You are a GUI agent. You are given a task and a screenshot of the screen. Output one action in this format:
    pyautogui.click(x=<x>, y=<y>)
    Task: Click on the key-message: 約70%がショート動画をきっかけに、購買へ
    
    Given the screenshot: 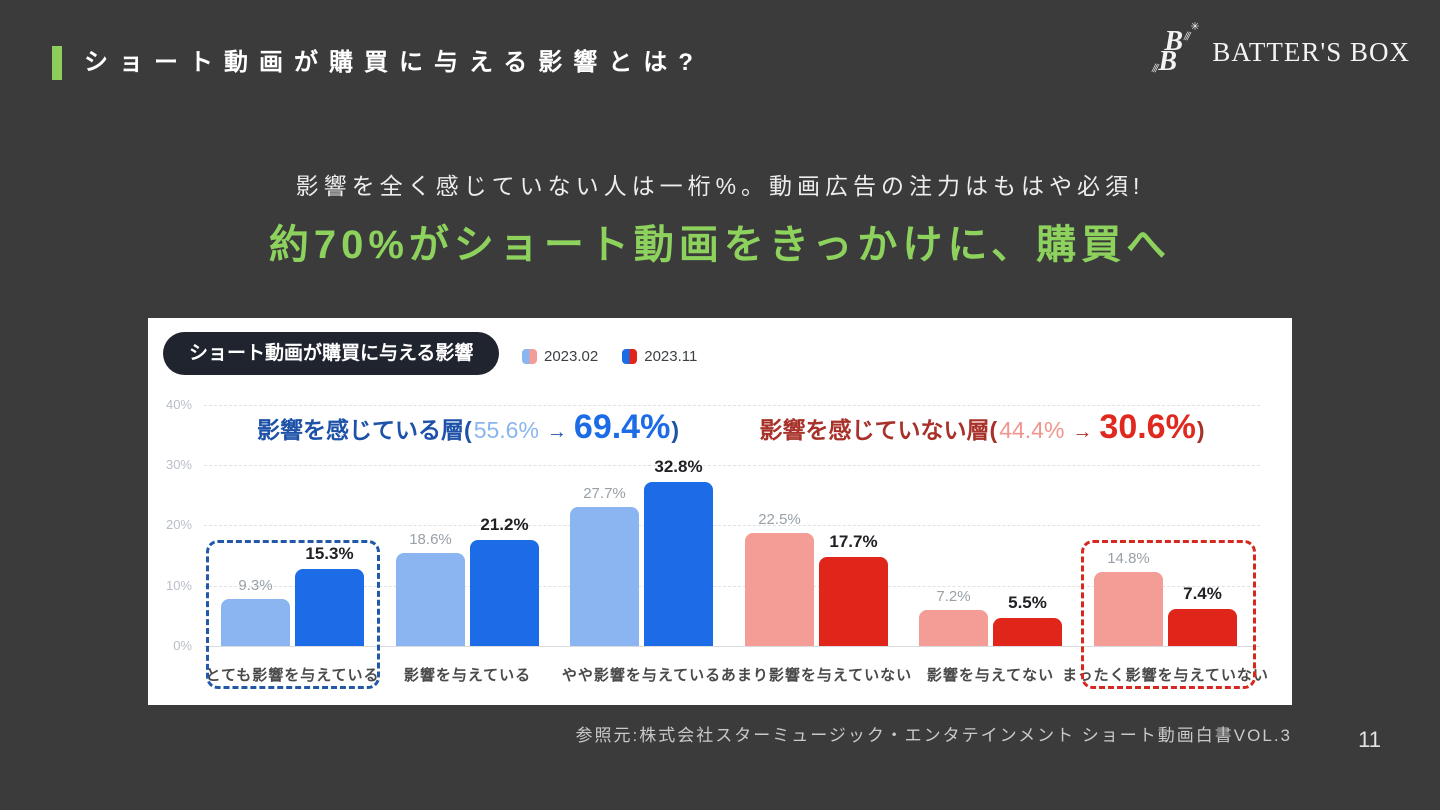 What is the action you would take?
    pyautogui.click(x=720, y=245)
    